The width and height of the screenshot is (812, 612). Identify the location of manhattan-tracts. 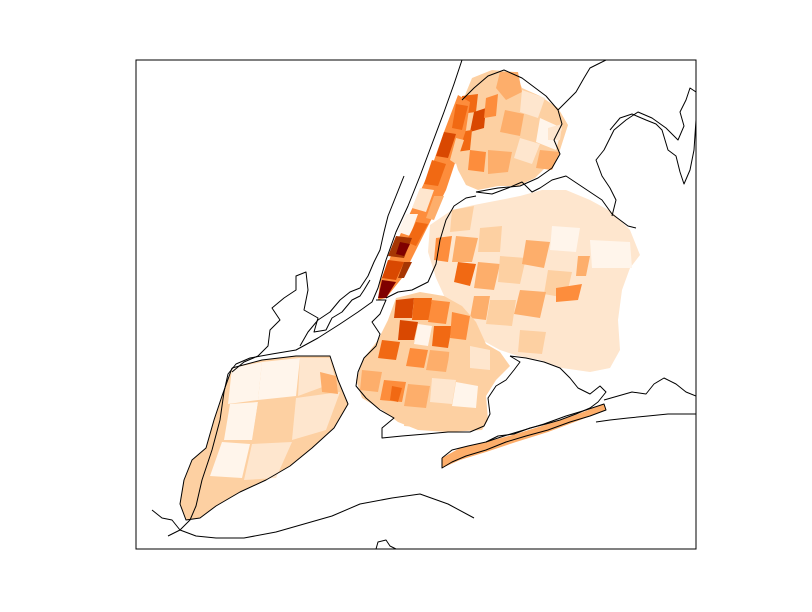
(424, 197).